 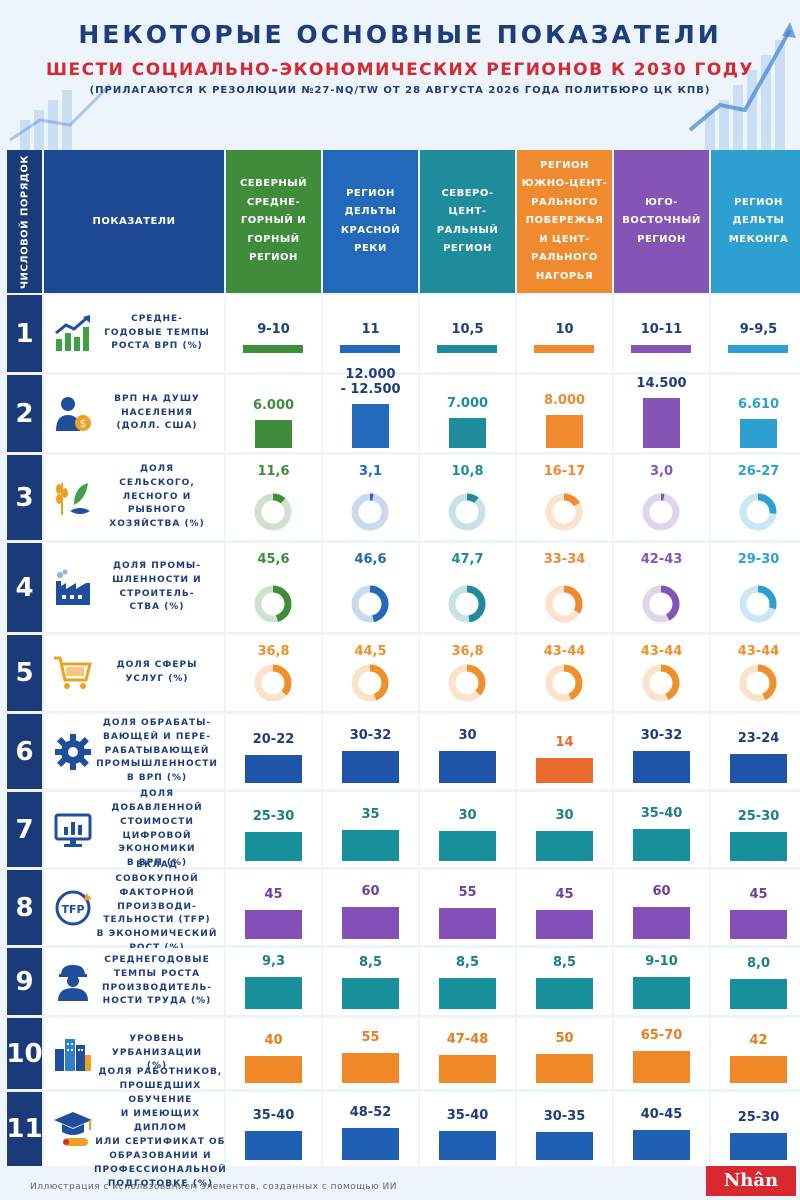 What do you see at coordinates (73, 672) in the screenshot?
I see `shopping-cart-icon` at bounding box center [73, 672].